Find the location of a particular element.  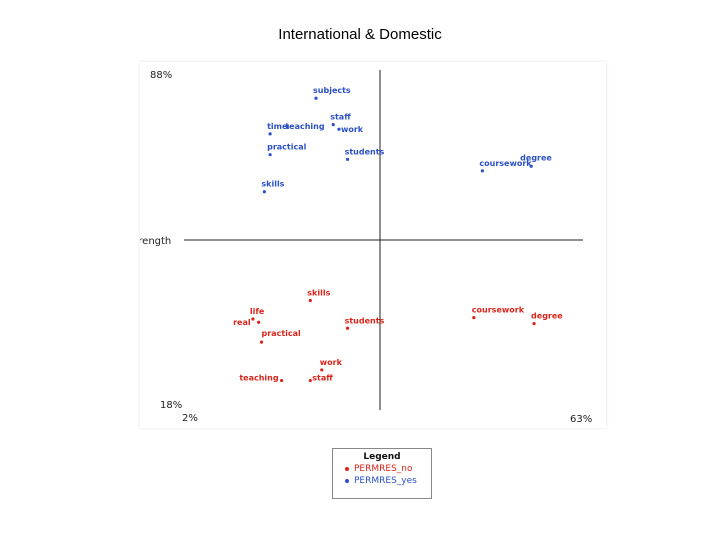

legend-item-no: PERMRES_no is located at coordinates (388, 469).